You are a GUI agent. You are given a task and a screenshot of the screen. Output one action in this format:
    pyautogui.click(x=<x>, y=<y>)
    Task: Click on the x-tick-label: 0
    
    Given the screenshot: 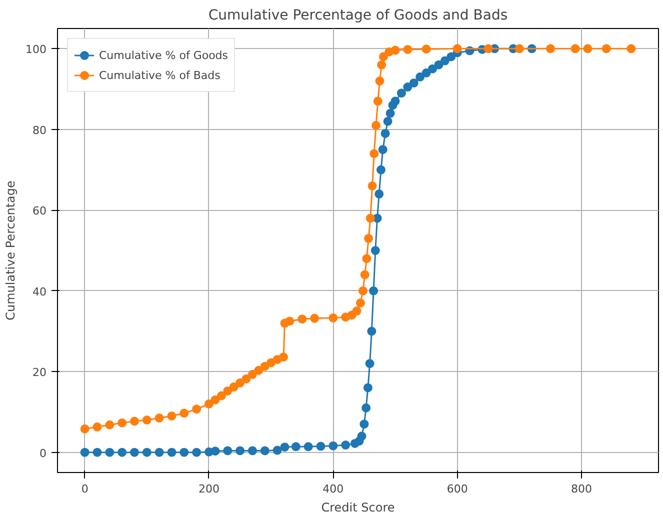 What is the action you would take?
    pyautogui.click(x=84, y=489)
    